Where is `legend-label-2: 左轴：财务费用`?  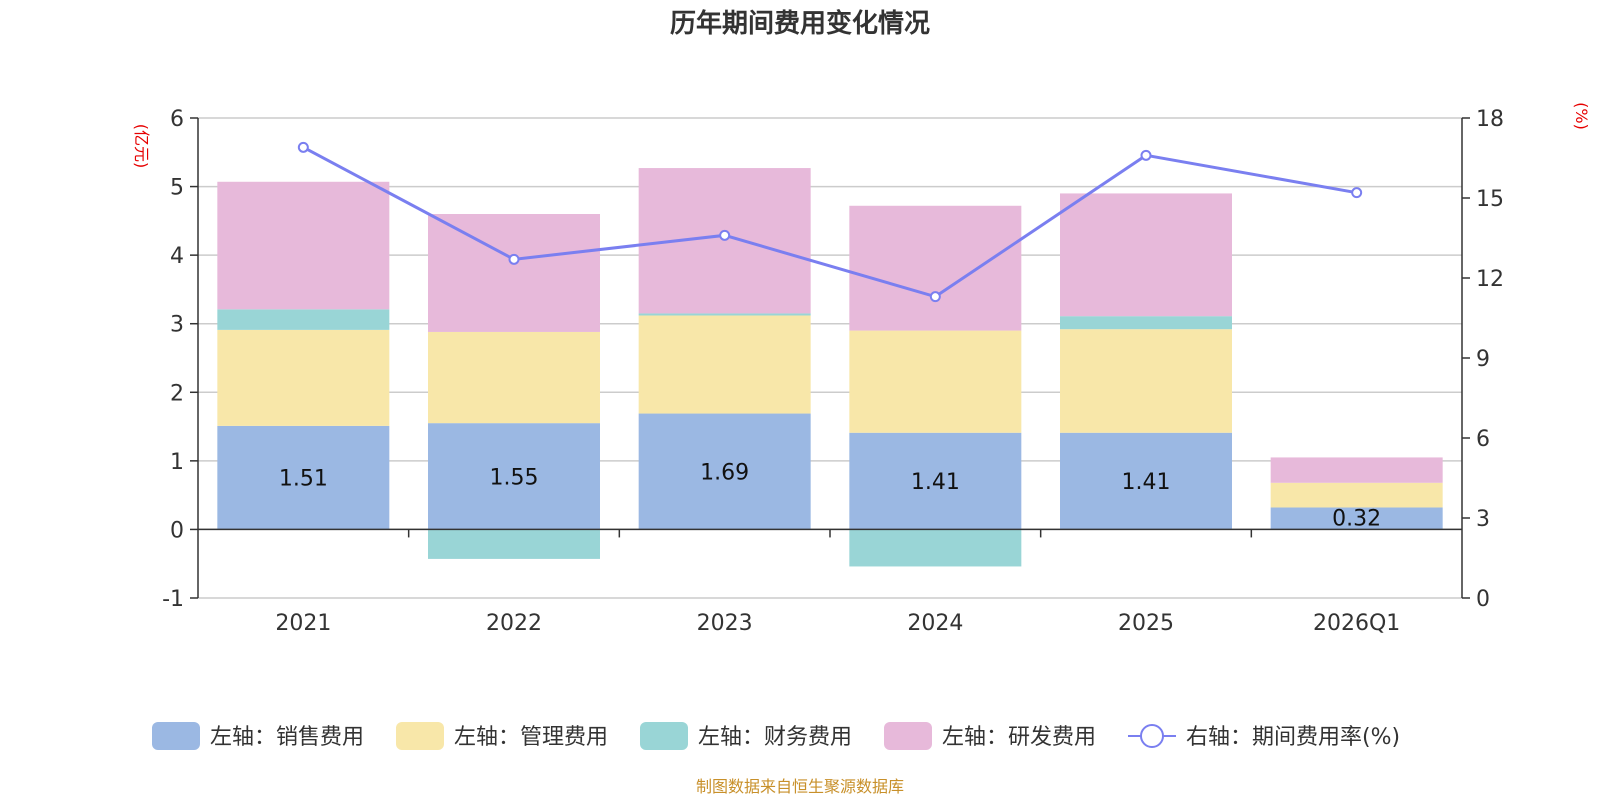
legend-label-2: 左轴：财务费用 is located at coordinates (775, 737).